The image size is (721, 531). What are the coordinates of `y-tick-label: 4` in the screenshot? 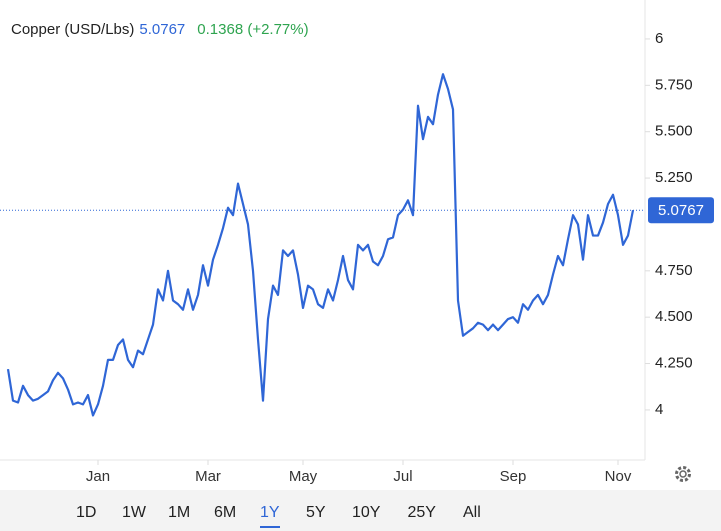 It's located at (659, 409).